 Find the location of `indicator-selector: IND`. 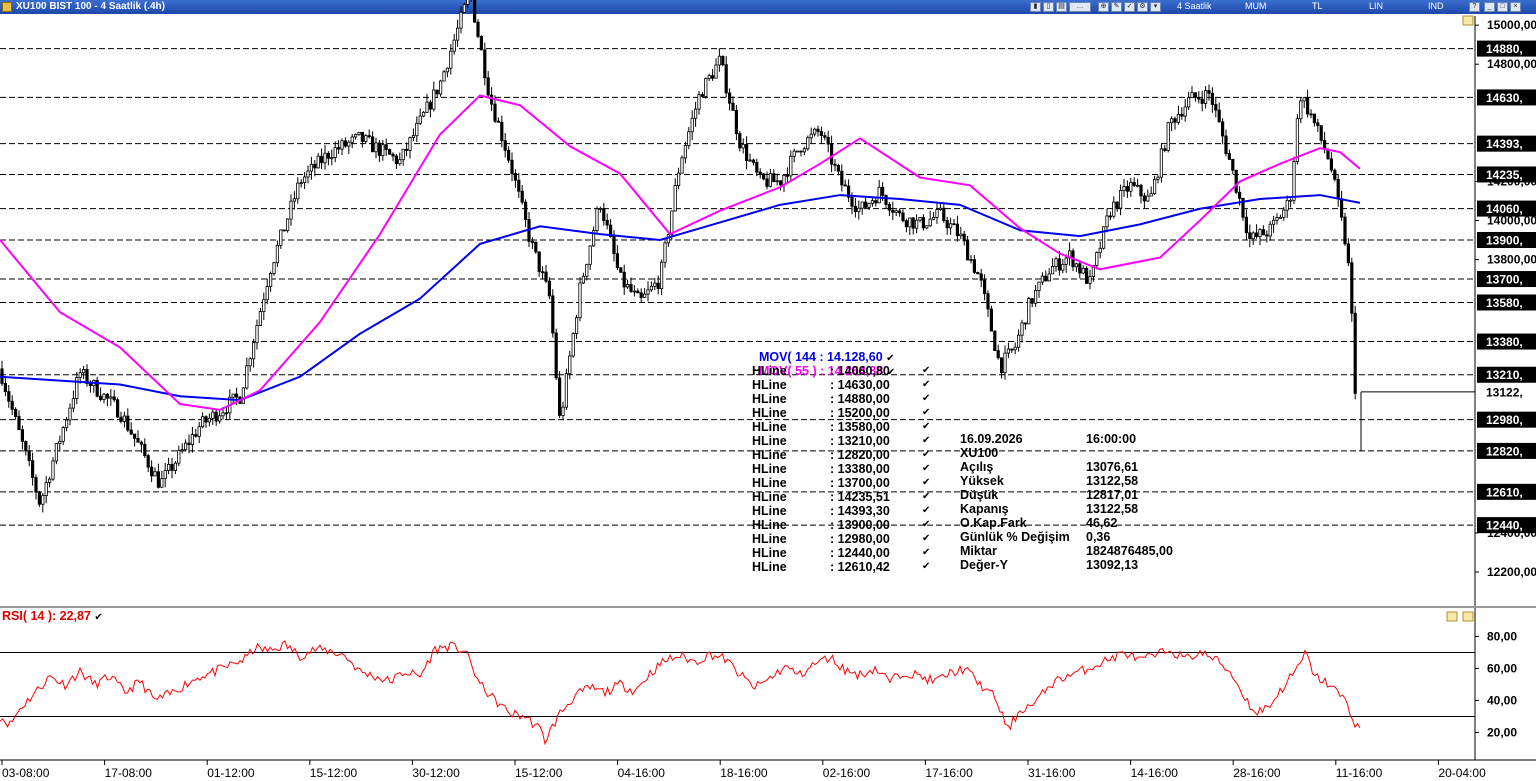

indicator-selector: IND is located at coordinates (1436, 6).